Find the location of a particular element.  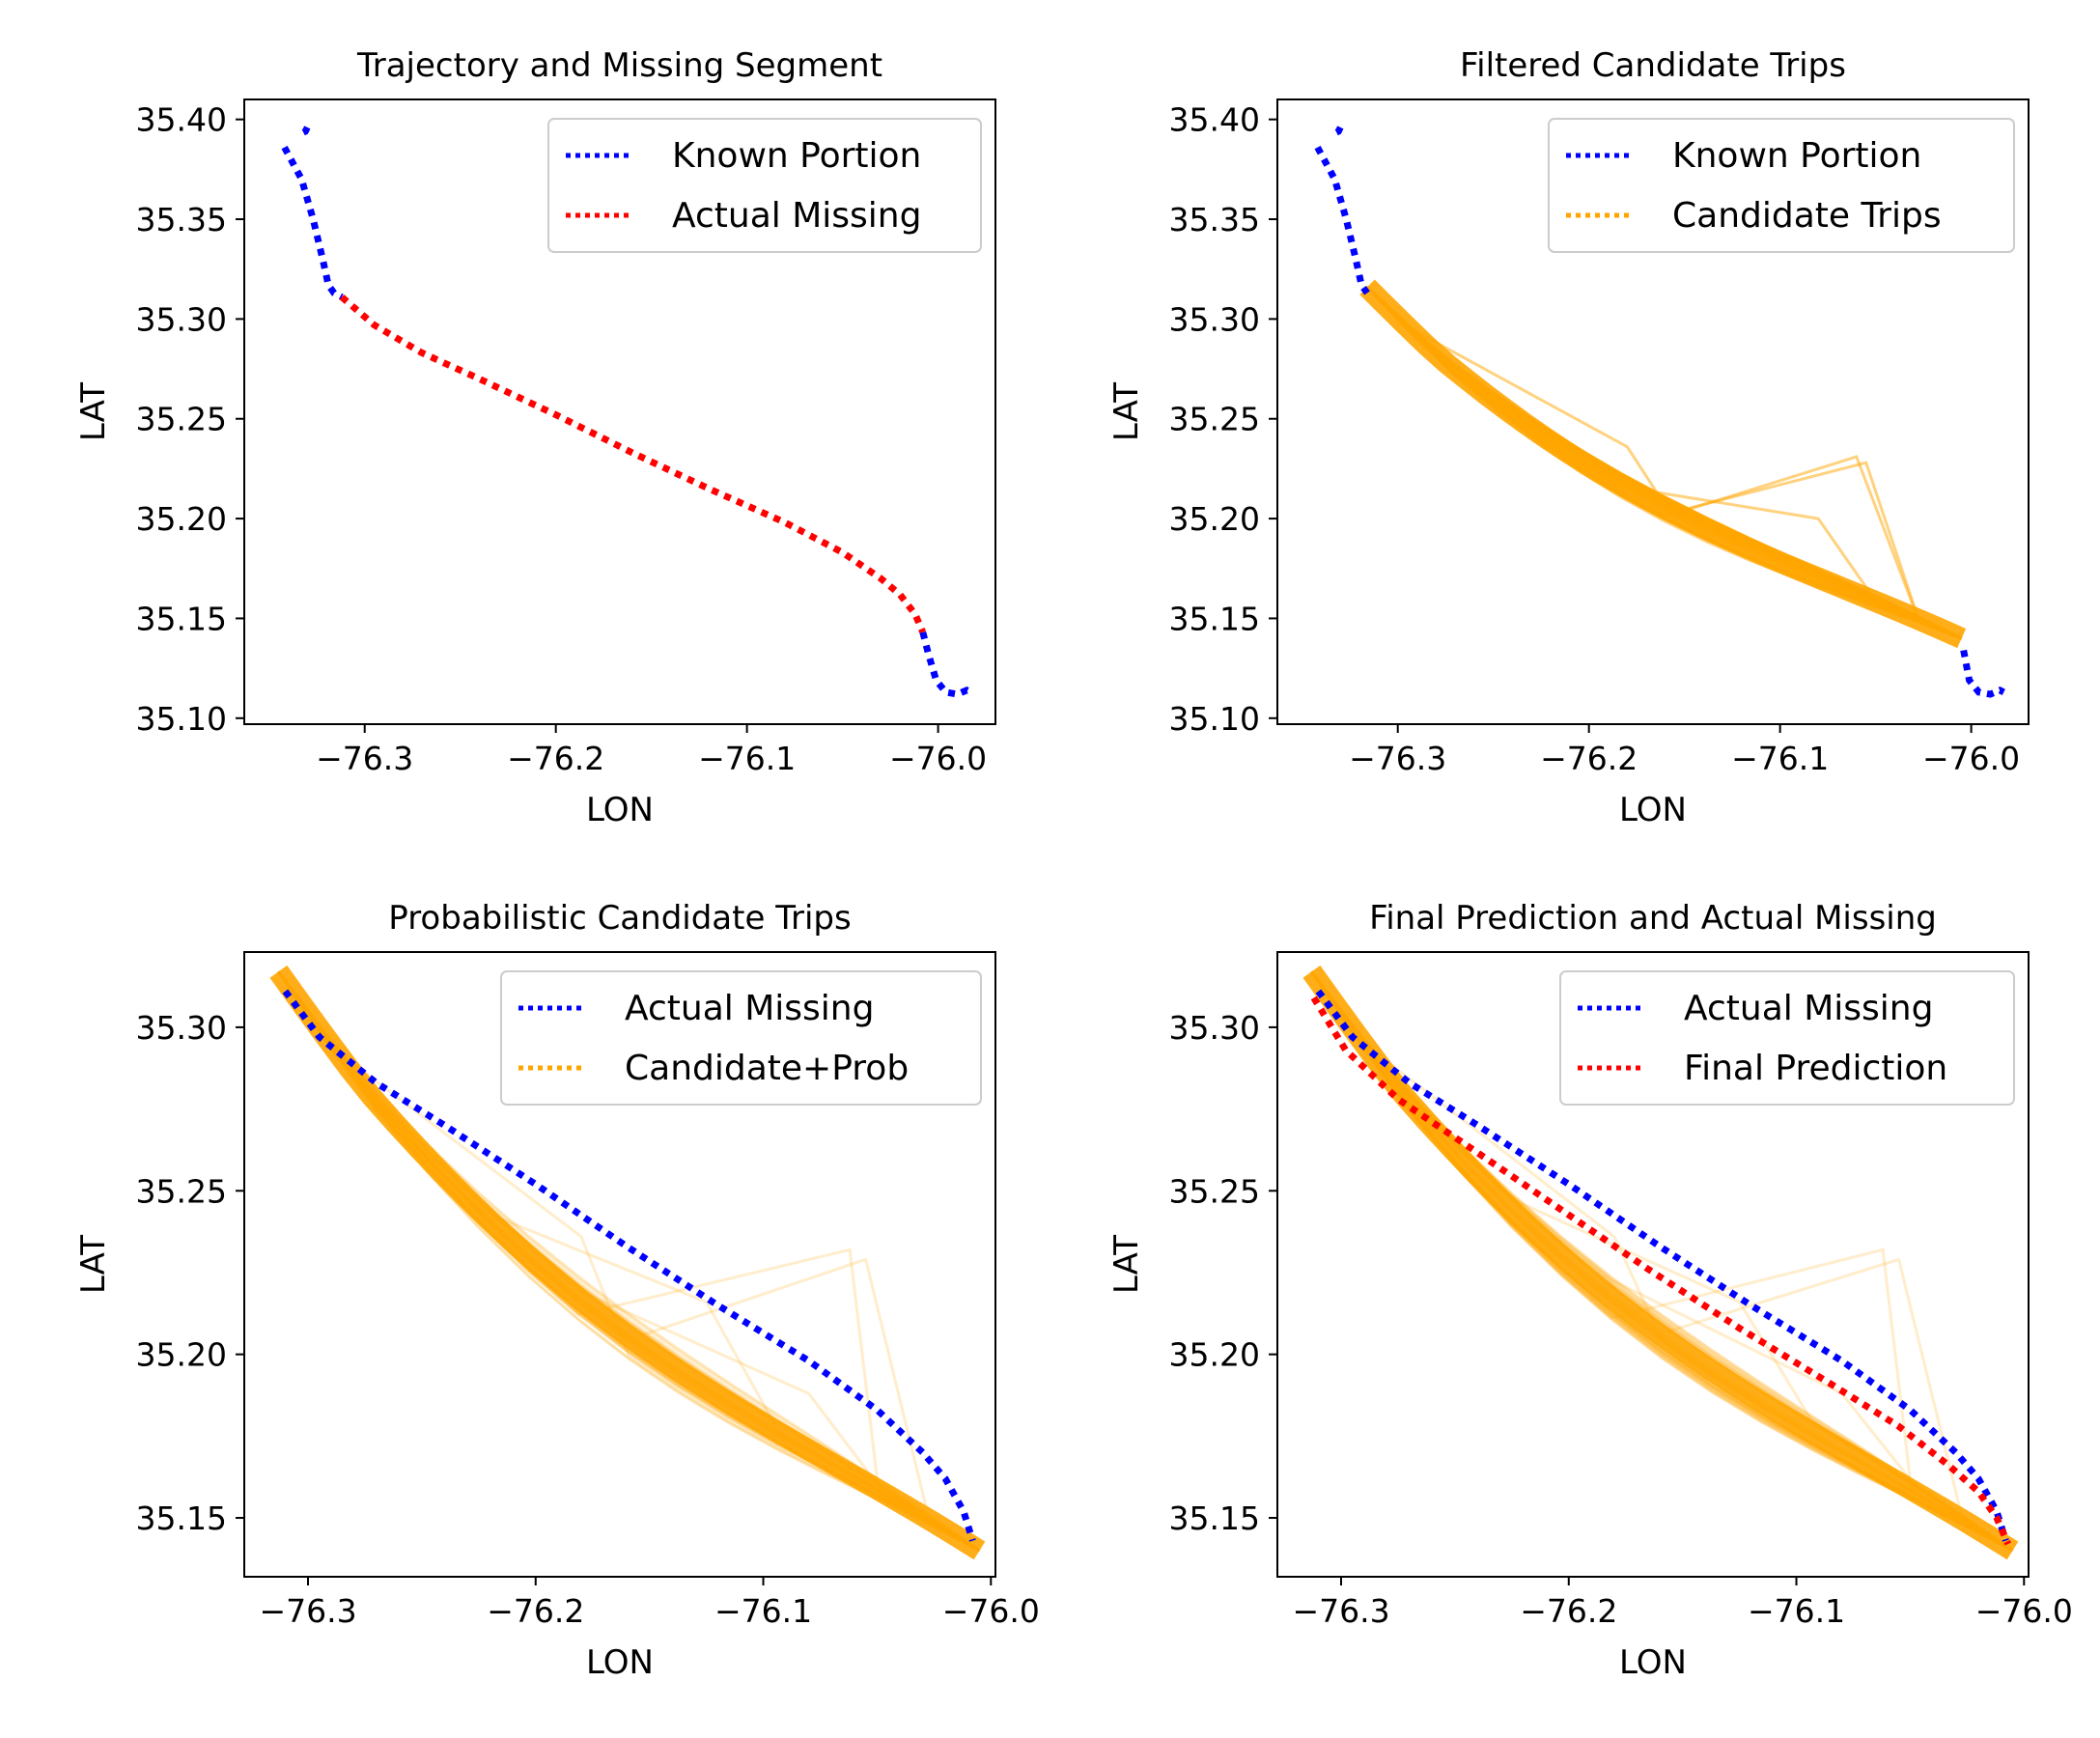

legend-box is located at coordinates (764, 185).